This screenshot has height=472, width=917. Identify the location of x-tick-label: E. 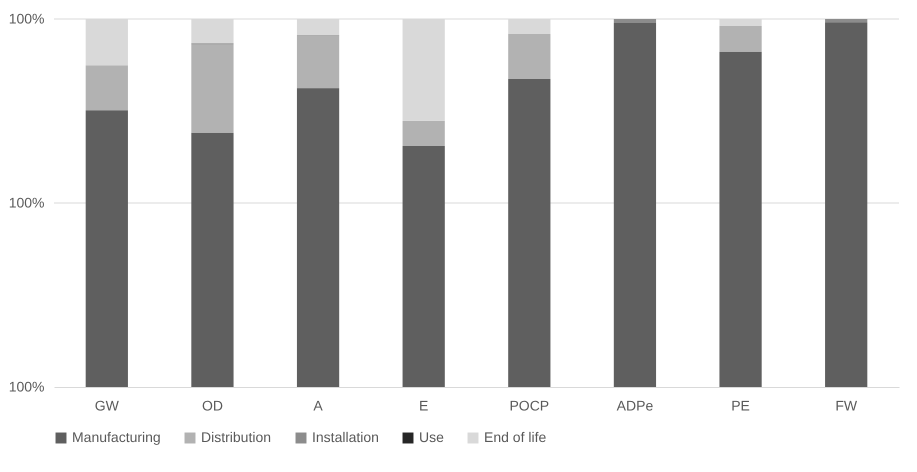
(423, 406).